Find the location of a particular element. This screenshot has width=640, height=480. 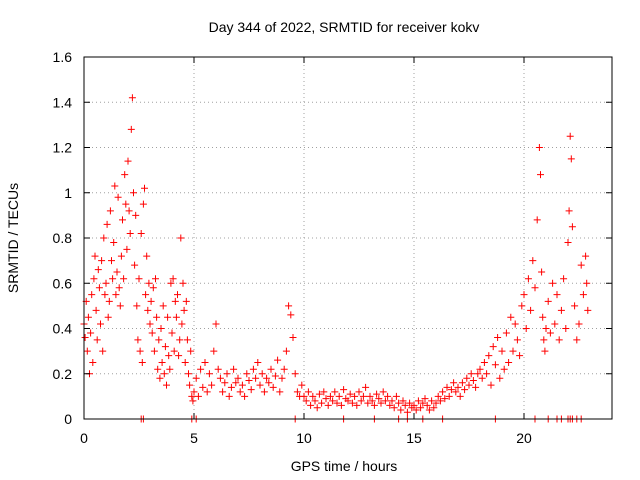

x-tick-label: 10 is located at coordinates (304, 438).